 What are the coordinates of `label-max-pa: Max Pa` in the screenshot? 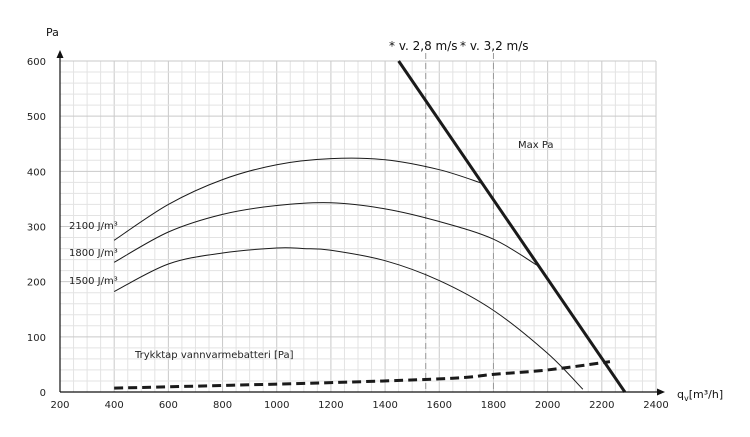 It's located at (536, 145).